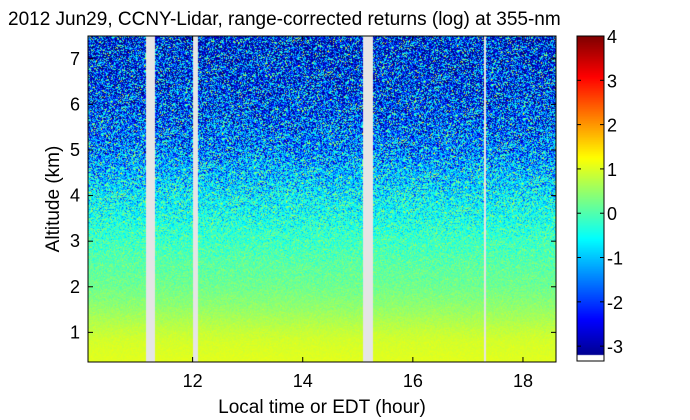 This screenshot has height=420, width=690. Describe the element at coordinates (75, 287) in the screenshot. I see `y-tick-label: 2` at that location.